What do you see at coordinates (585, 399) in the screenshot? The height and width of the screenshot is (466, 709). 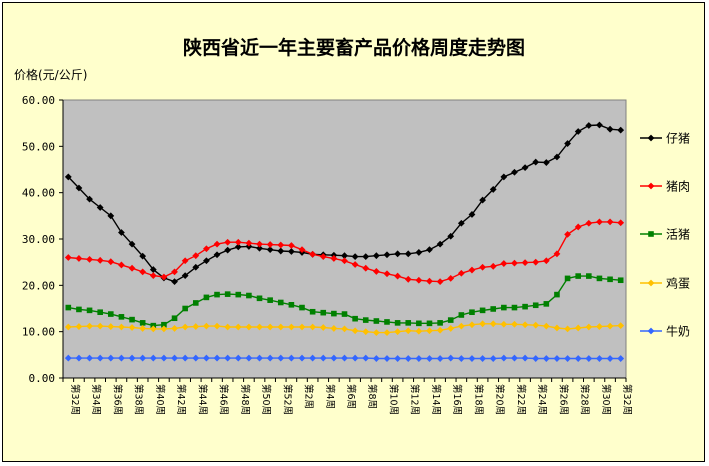 I see `x-tick-label: 第28周` at bounding box center [585, 399].